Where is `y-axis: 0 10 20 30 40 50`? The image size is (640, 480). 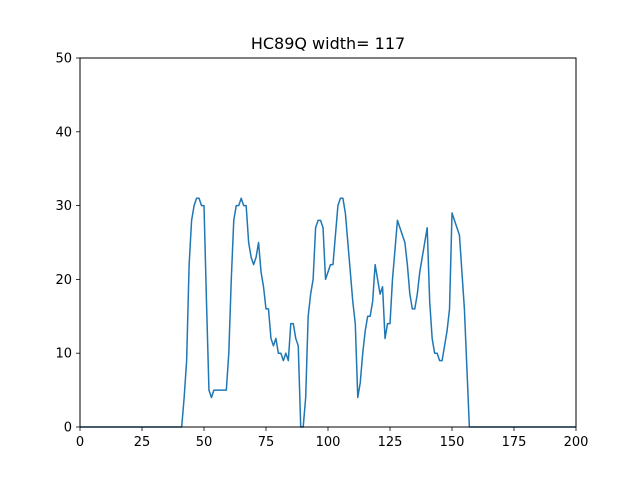 y-axis: 0 10 20 30 40 50 is located at coordinates (67, 244).